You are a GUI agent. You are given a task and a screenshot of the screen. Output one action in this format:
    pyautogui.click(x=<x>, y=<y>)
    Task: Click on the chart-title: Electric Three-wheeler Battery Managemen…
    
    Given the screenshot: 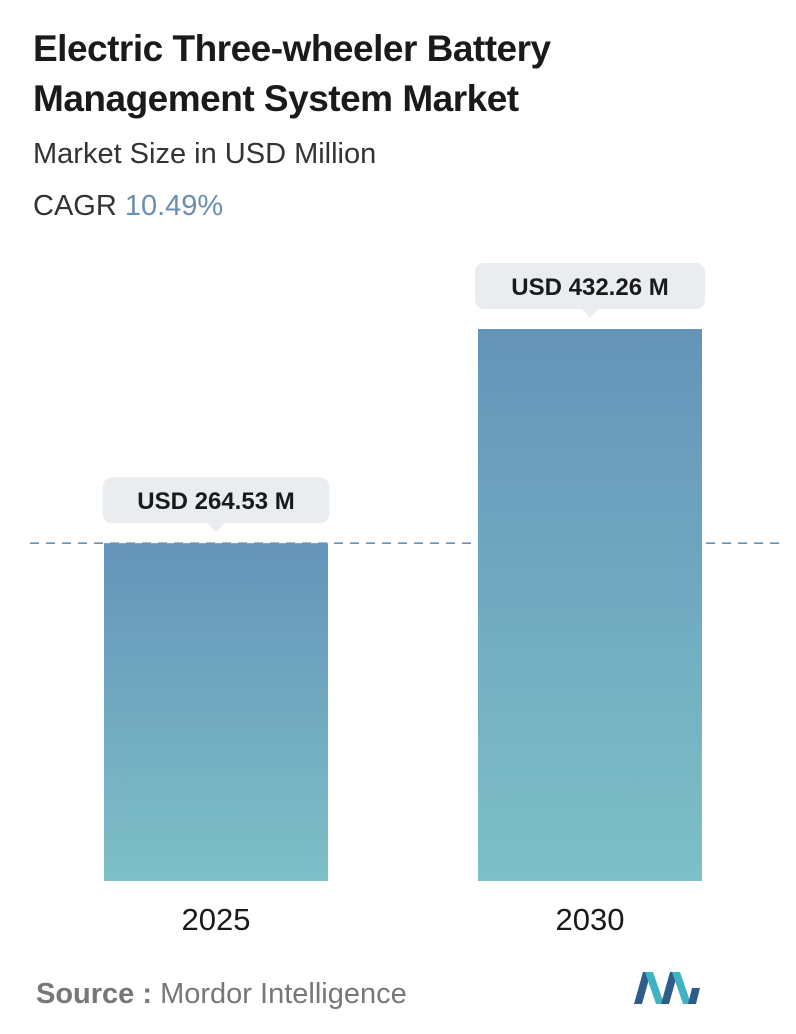 What is the action you would take?
    pyautogui.click(x=292, y=73)
    